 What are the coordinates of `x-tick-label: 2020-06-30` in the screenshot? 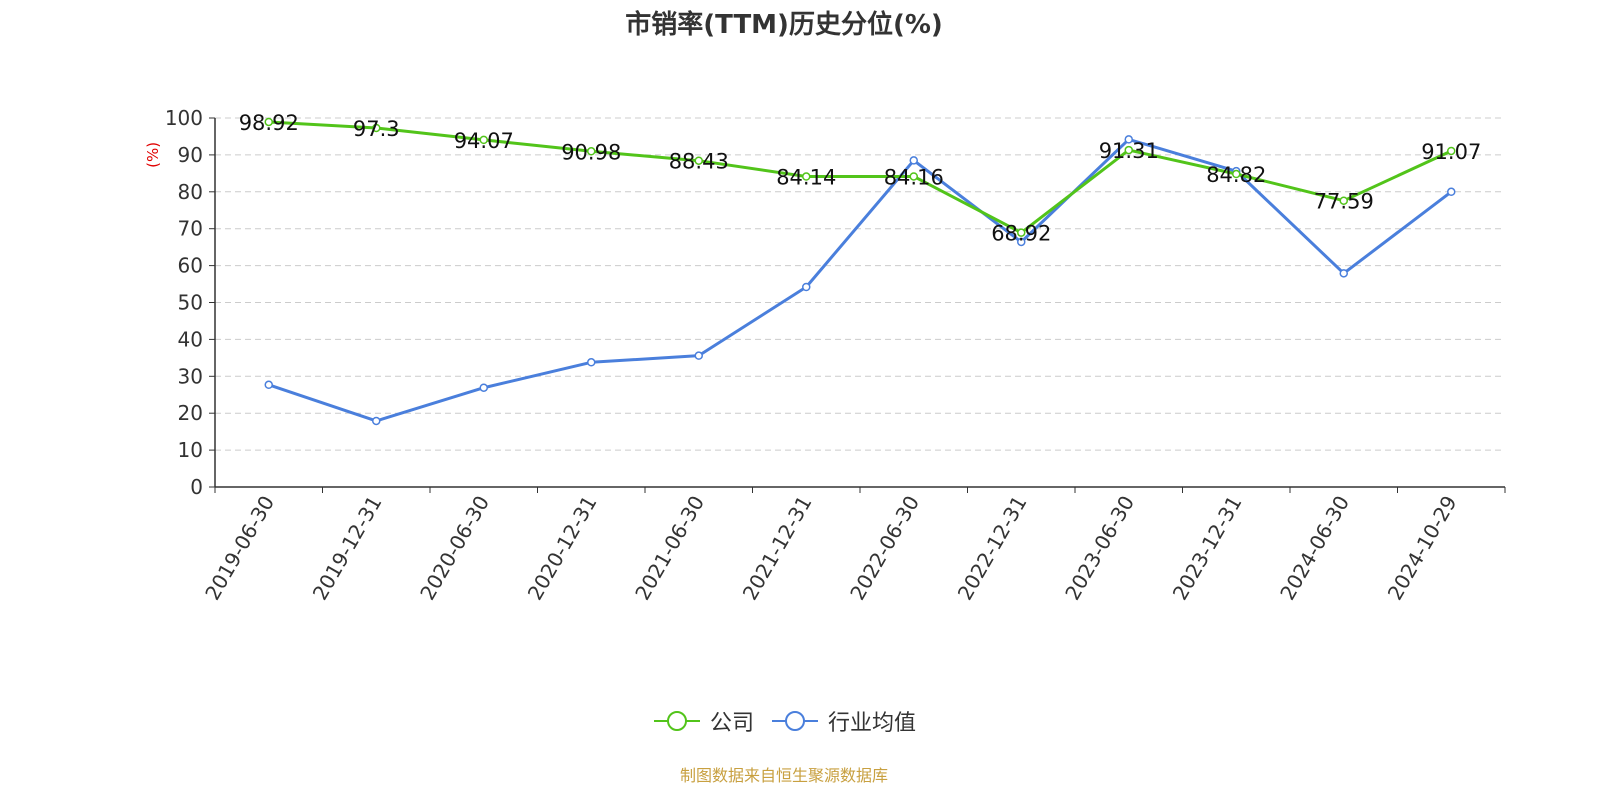 It's located at (454, 548).